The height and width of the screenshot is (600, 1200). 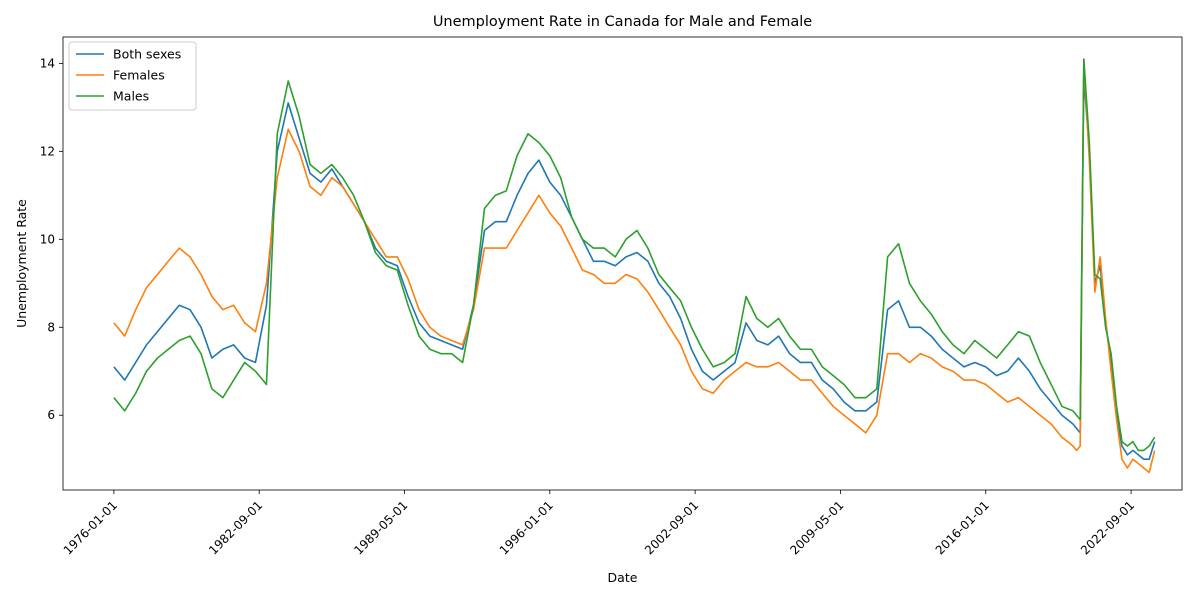 I want to click on x-tick-label-5: 2009-05-01, so click(x=816, y=527).